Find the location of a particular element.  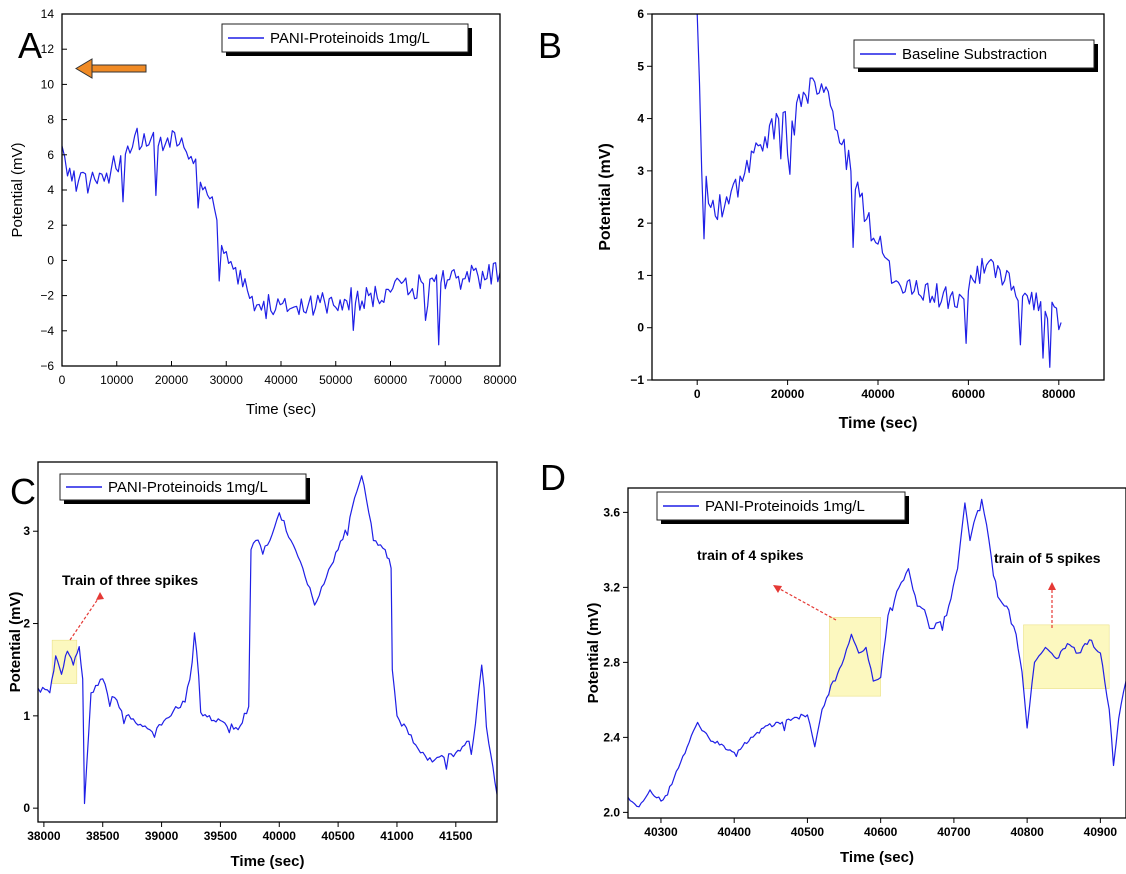

annotation-text-1: train of 4 spikes is located at coordinates (750, 555).